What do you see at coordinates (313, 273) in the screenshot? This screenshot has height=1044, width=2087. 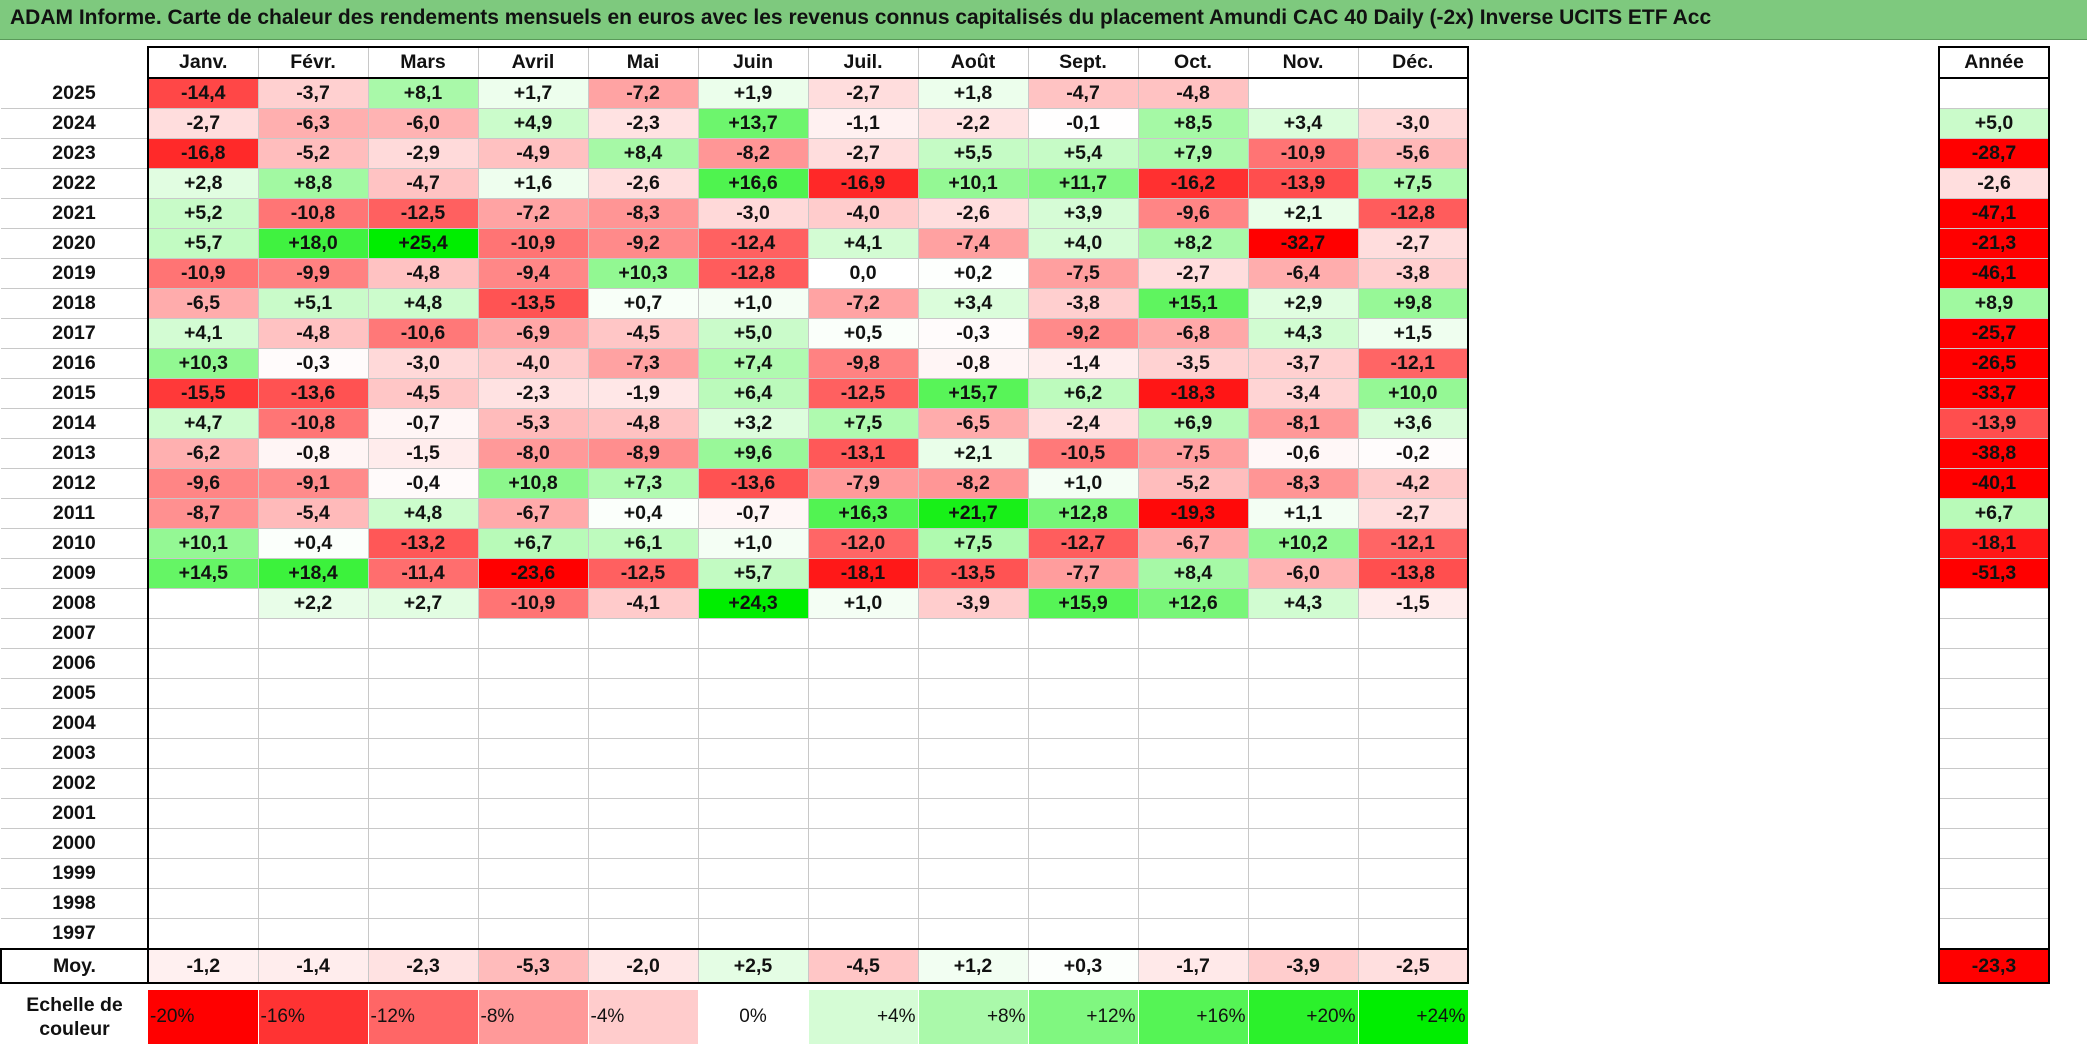 I see `heatmap-cell: -9,9` at bounding box center [313, 273].